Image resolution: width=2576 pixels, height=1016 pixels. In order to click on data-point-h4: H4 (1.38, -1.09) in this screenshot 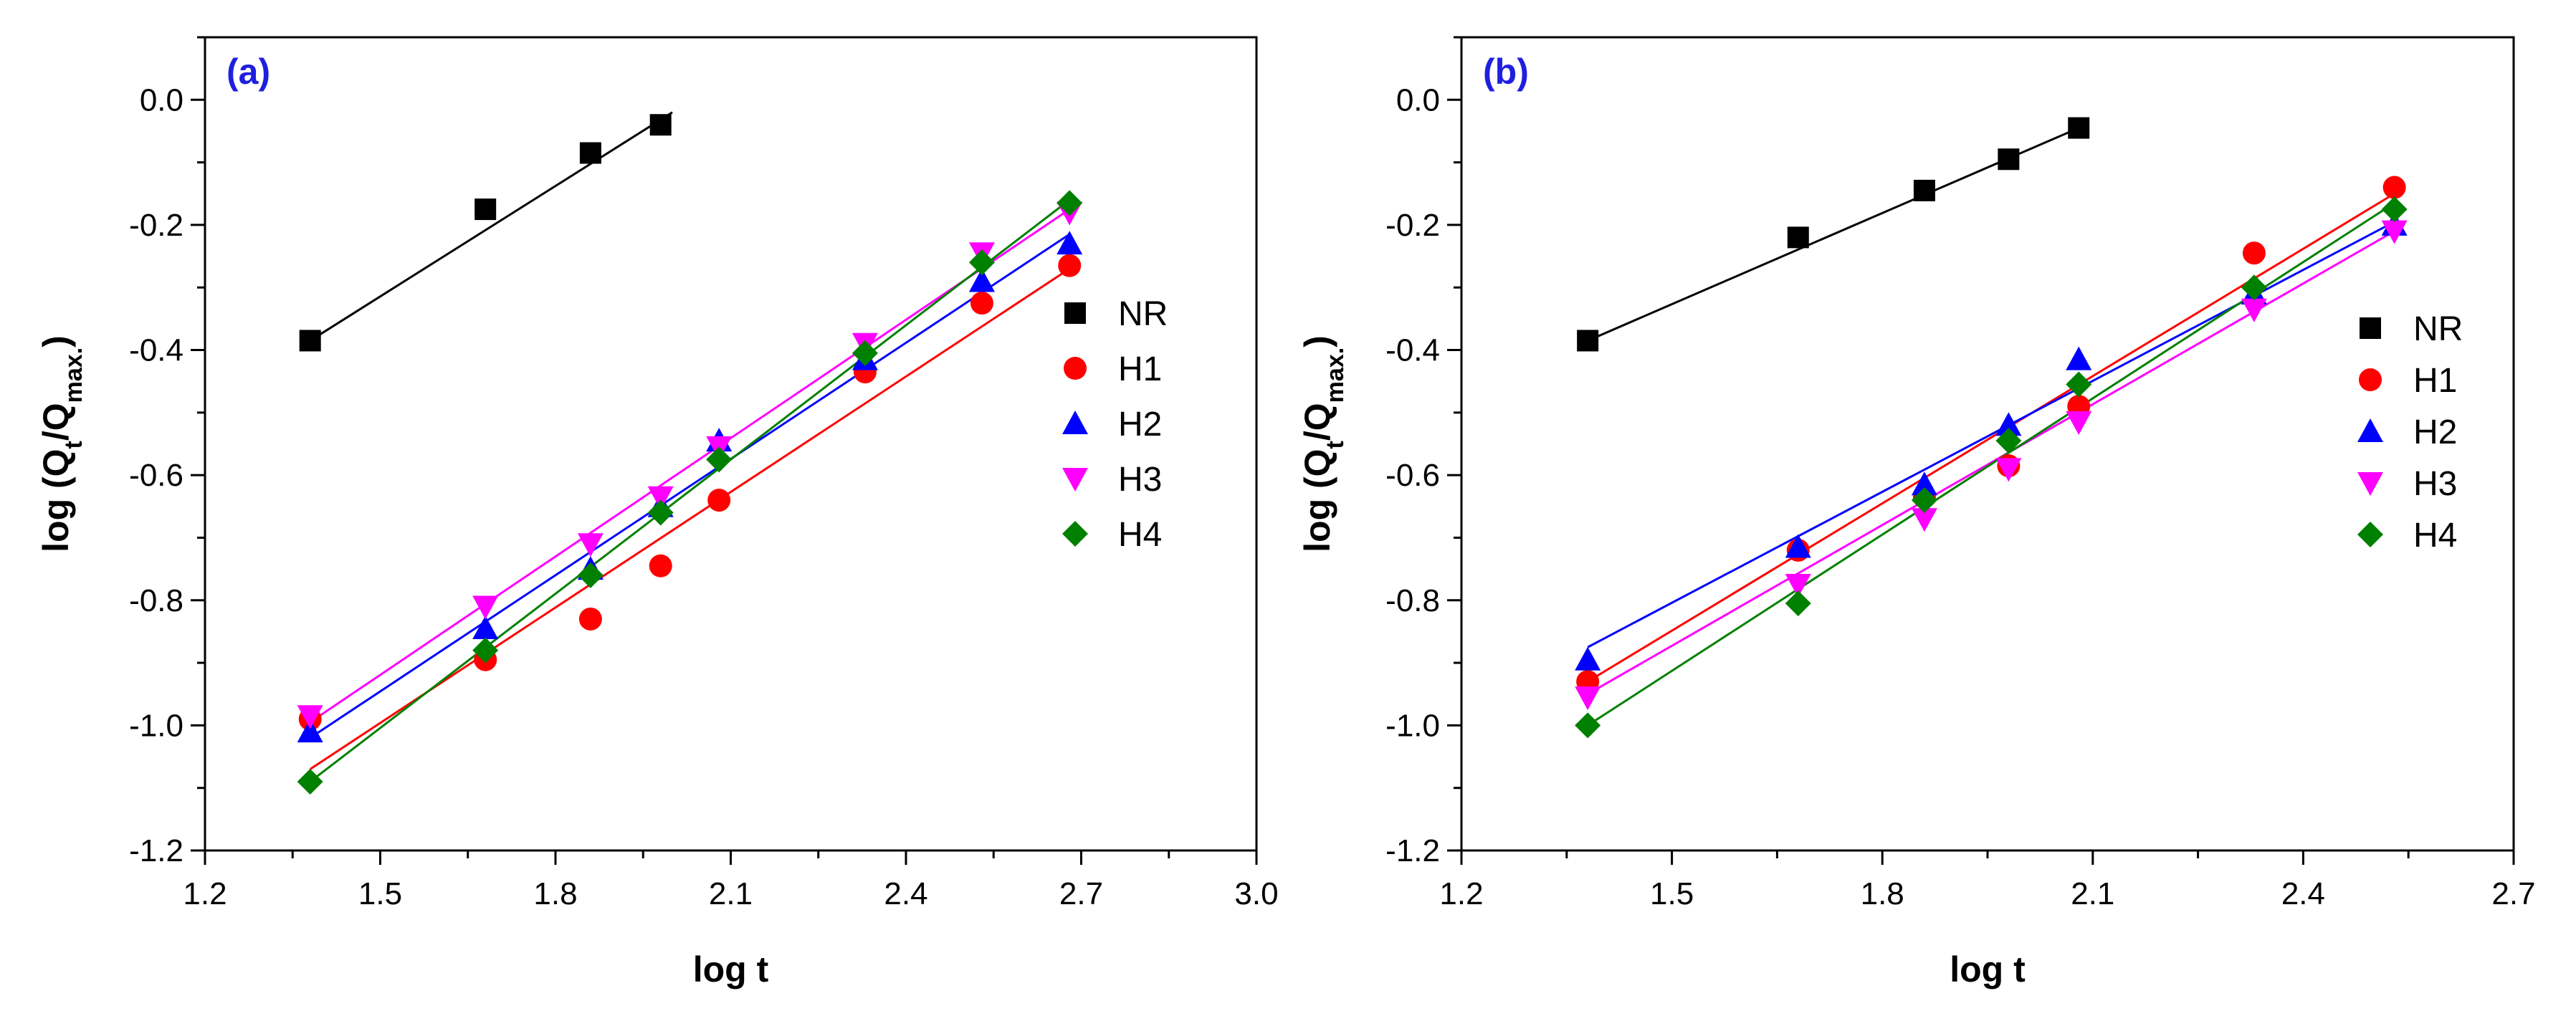, I will do `click(310, 781)`.